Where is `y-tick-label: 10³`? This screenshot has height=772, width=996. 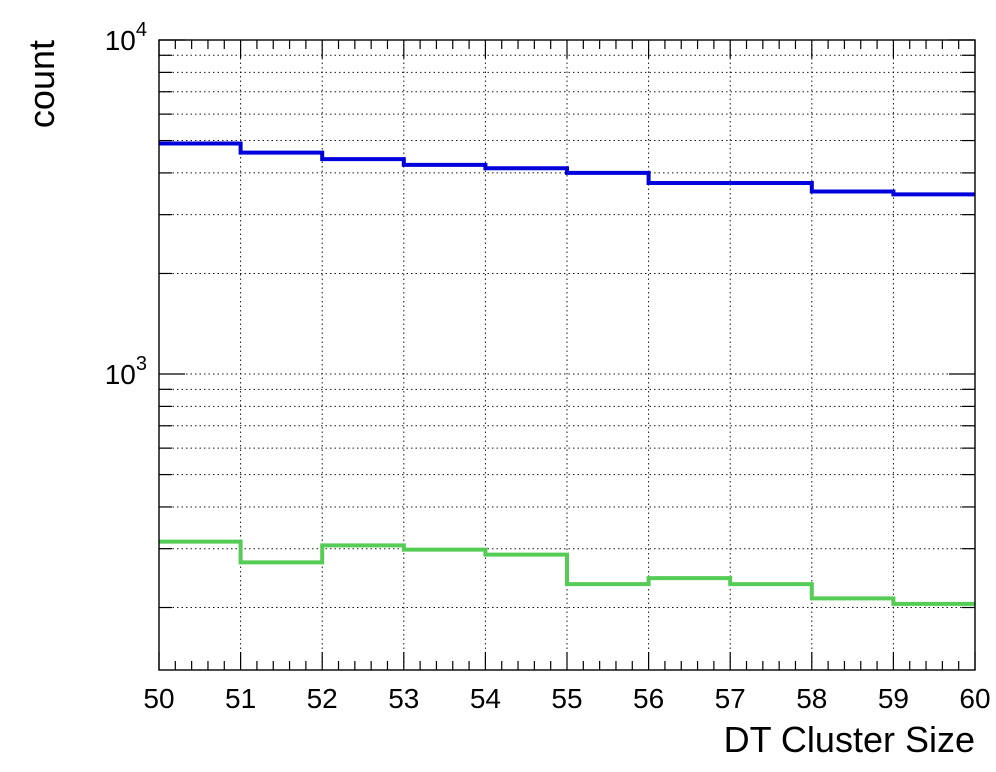
y-tick-label: 10³ is located at coordinates (126, 371).